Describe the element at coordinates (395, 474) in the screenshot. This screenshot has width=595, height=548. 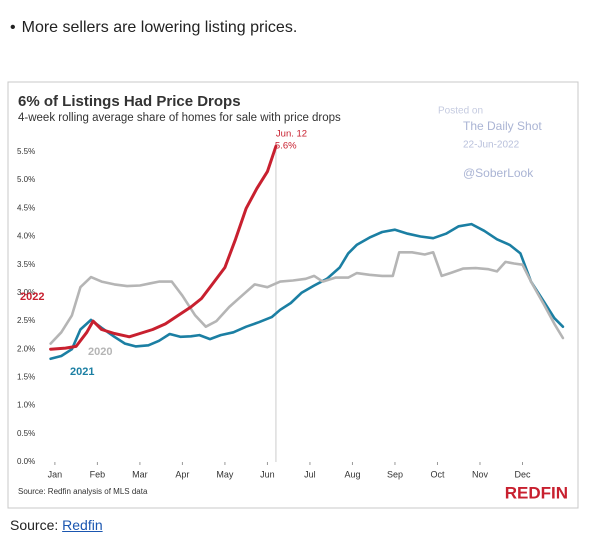
I see `x-tick-label: Sep` at that location.